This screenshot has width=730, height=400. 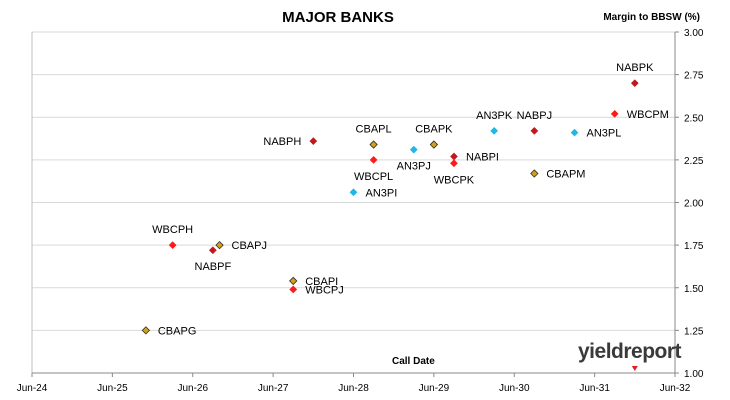 I want to click on data-label-nabph: NABPH, so click(x=282, y=142).